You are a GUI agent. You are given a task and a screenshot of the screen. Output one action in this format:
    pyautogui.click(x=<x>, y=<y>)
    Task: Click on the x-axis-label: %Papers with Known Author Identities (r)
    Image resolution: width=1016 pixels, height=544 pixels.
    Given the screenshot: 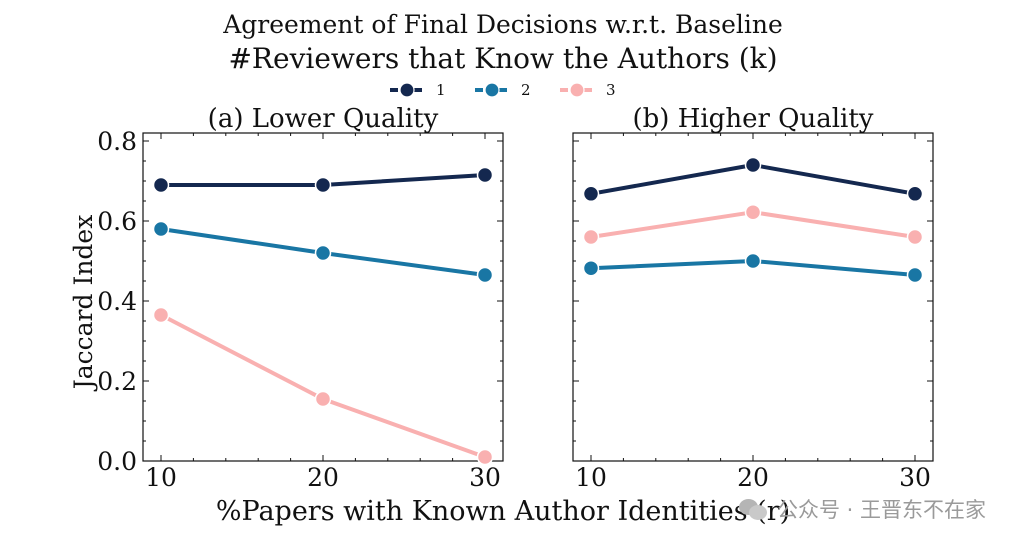 What is the action you would take?
    pyautogui.click(x=503, y=511)
    